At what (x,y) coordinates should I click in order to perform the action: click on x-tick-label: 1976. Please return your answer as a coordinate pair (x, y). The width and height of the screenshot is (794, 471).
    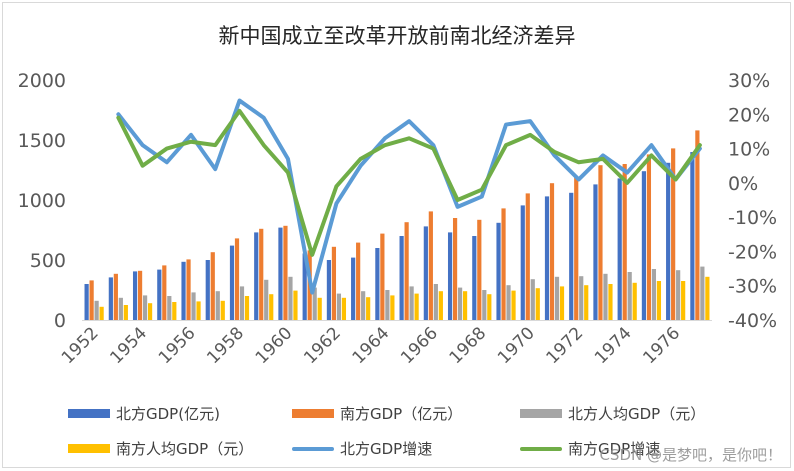
    Looking at the image, I should click on (661, 345).